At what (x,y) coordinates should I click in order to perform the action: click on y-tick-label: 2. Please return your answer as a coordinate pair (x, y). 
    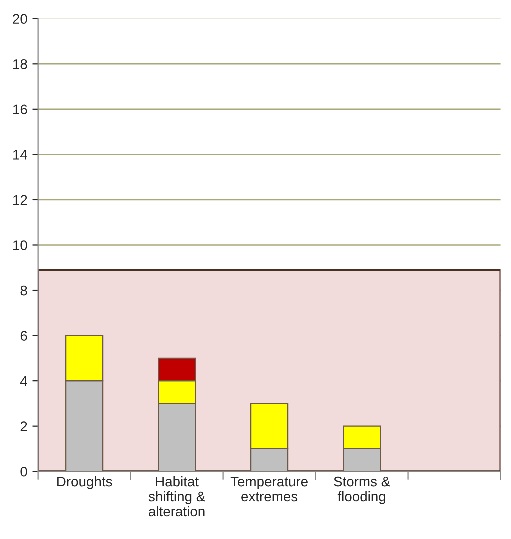
    Looking at the image, I should click on (24, 427).